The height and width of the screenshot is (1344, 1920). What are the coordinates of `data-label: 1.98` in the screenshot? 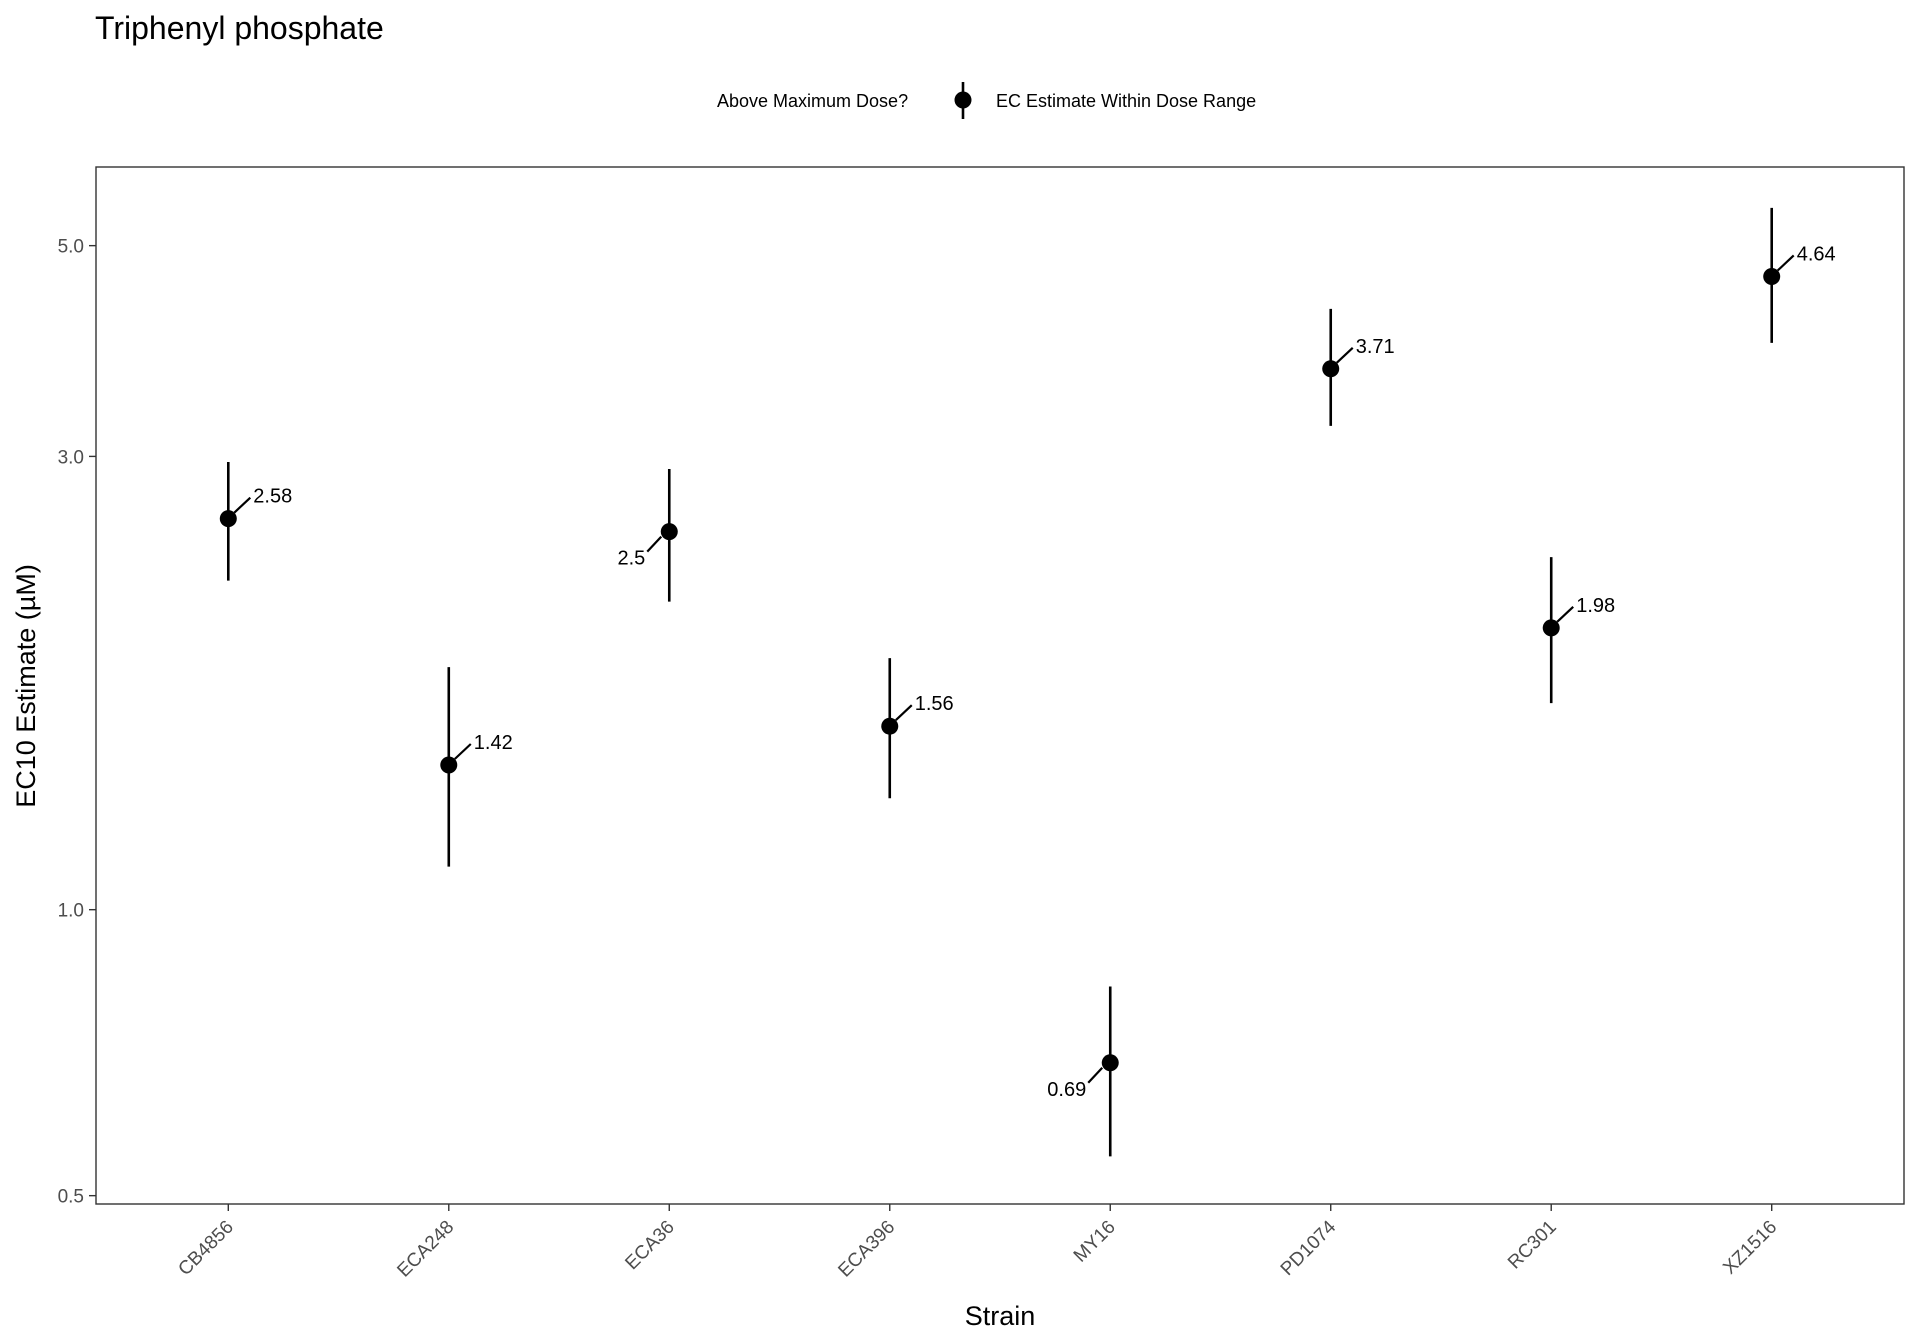 It's located at (1595, 606).